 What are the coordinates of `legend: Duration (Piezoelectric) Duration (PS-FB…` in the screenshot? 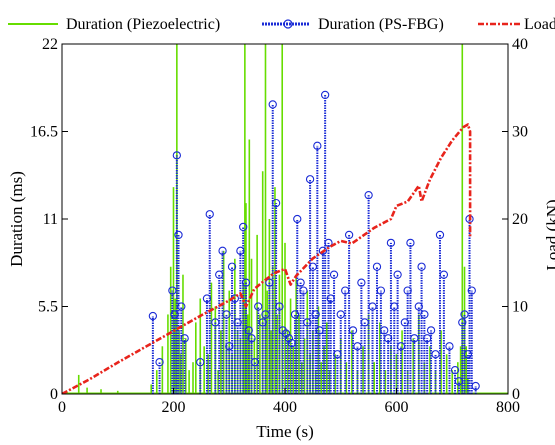 It's located at (281, 24).